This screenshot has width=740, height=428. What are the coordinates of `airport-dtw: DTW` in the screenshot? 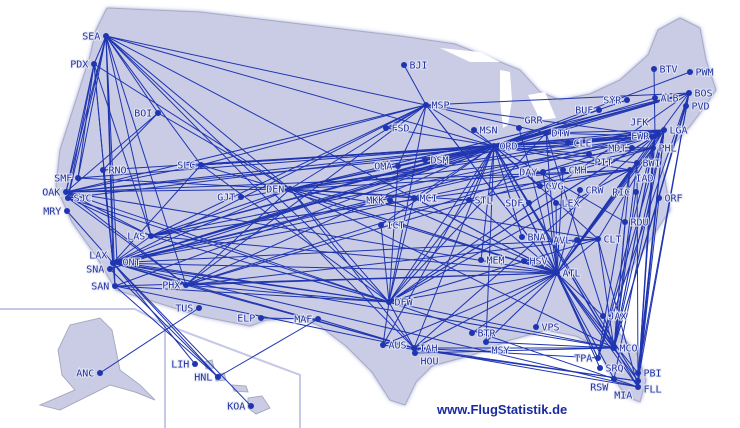 It's located at (557, 134).